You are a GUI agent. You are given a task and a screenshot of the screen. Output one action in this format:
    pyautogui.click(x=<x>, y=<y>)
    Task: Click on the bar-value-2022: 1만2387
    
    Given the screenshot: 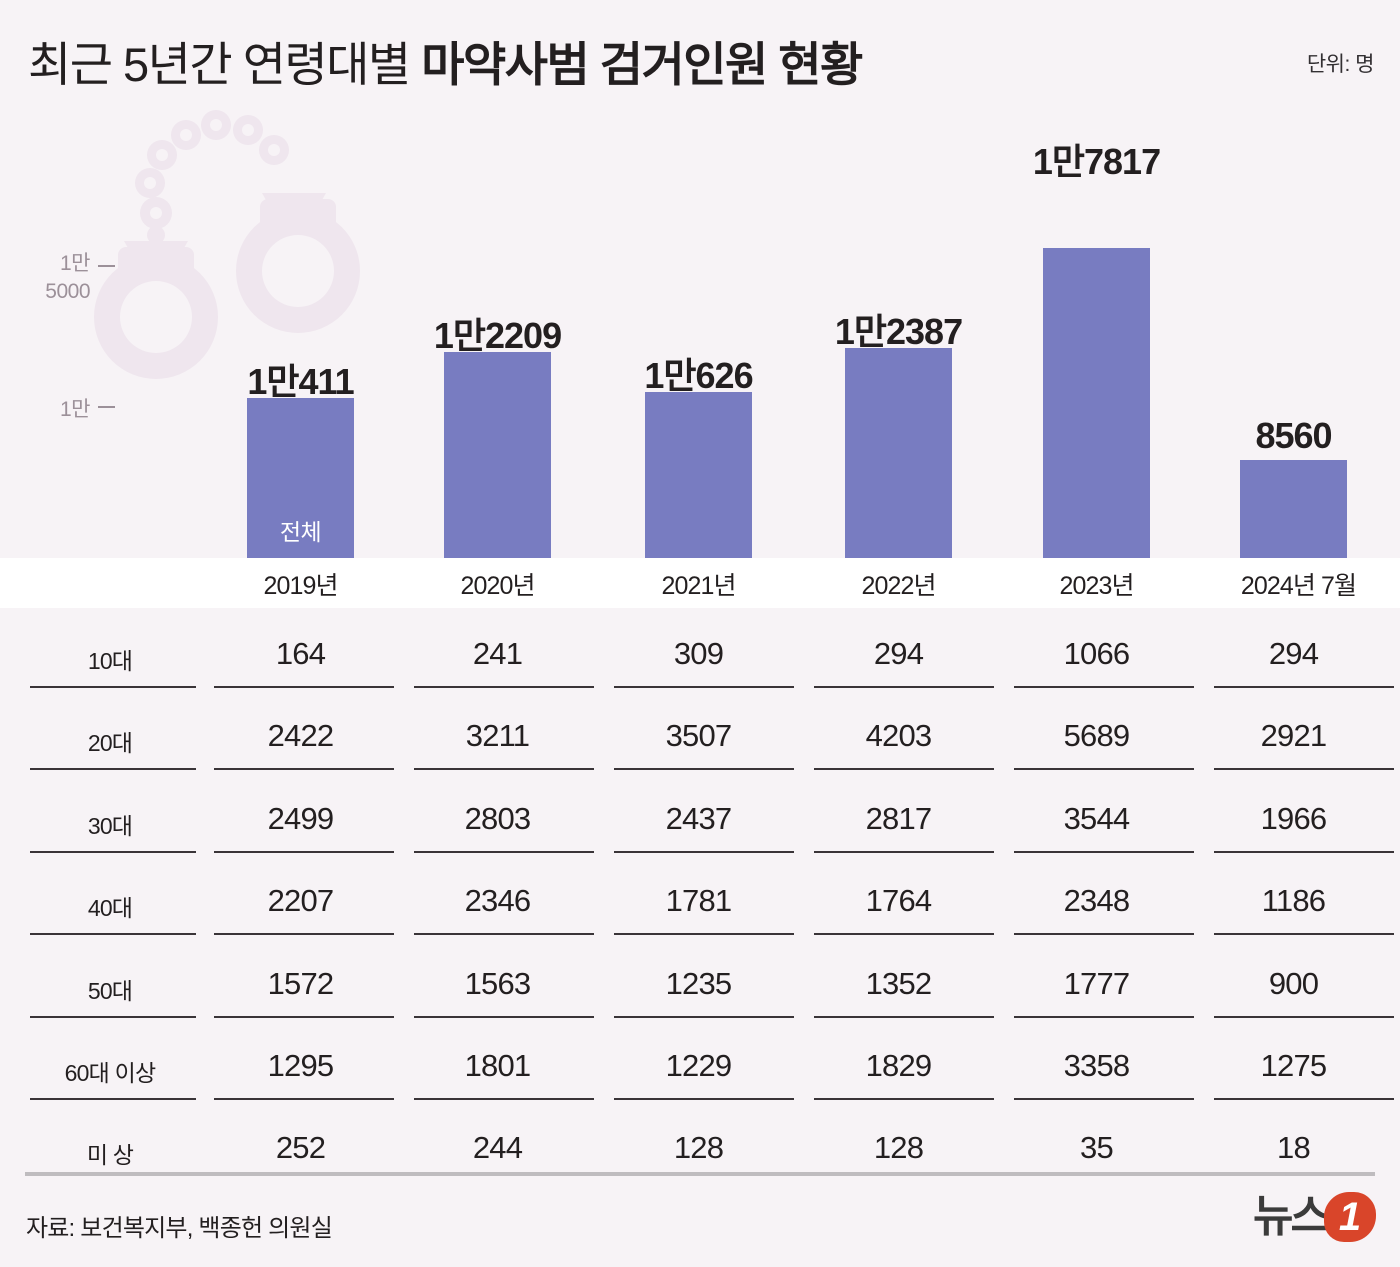 What is the action you would take?
    pyautogui.click(x=898, y=331)
    